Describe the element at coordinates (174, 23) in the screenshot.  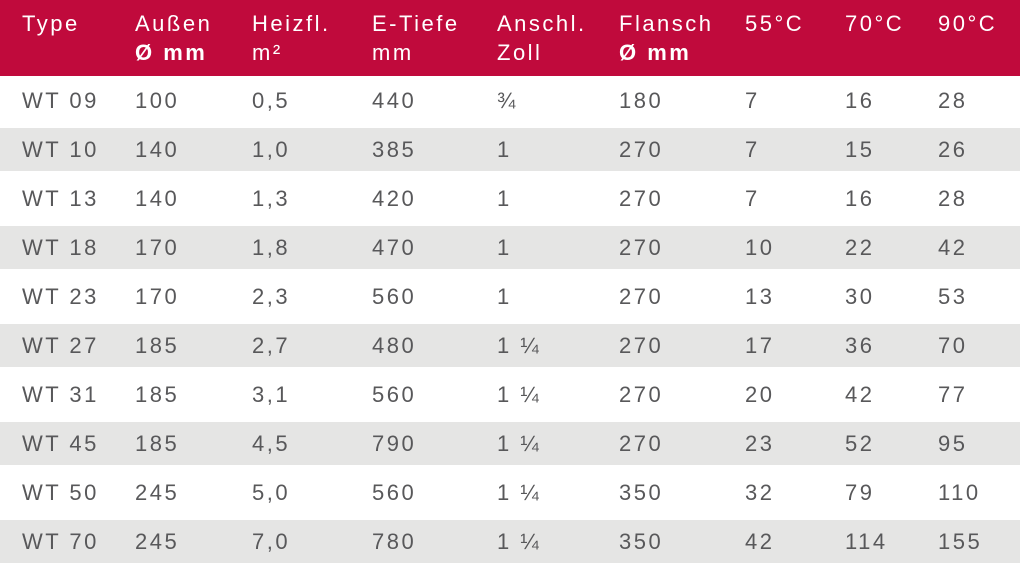
I see `column-header-line1: Außen` at that location.